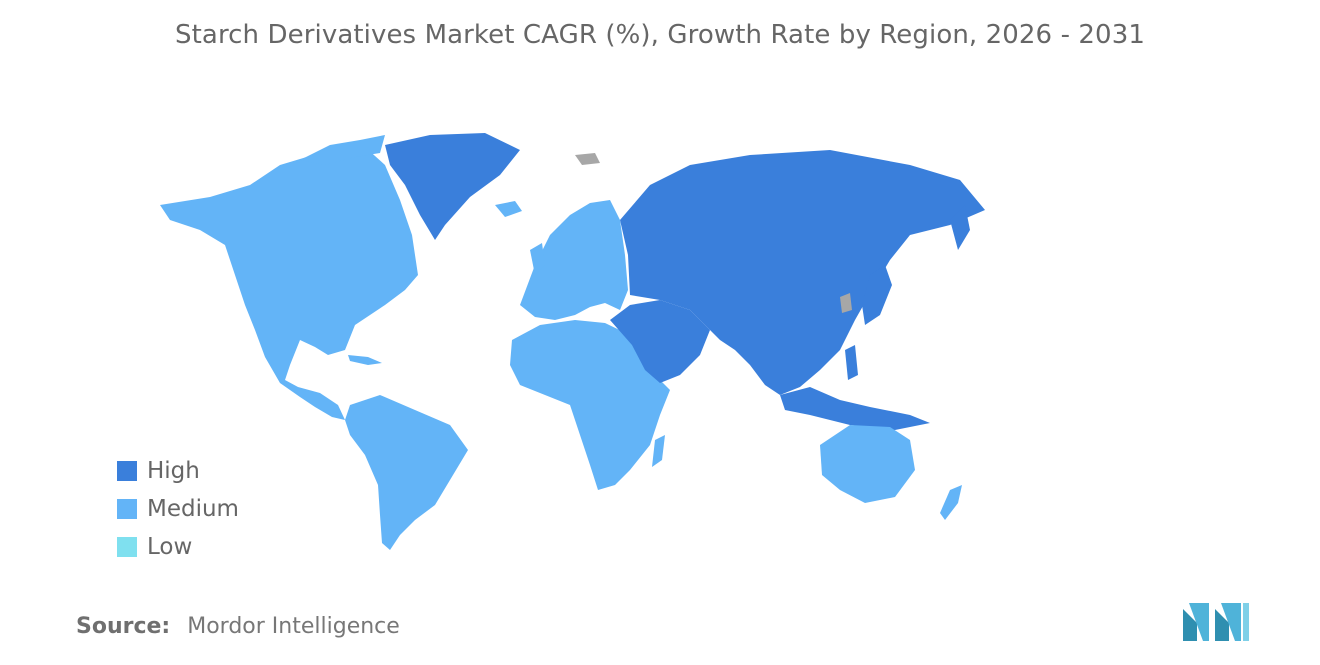 The image size is (1320, 665). What do you see at coordinates (508, 209) in the screenshot?
I see `region-iceland` at bounding box center [508, 209].